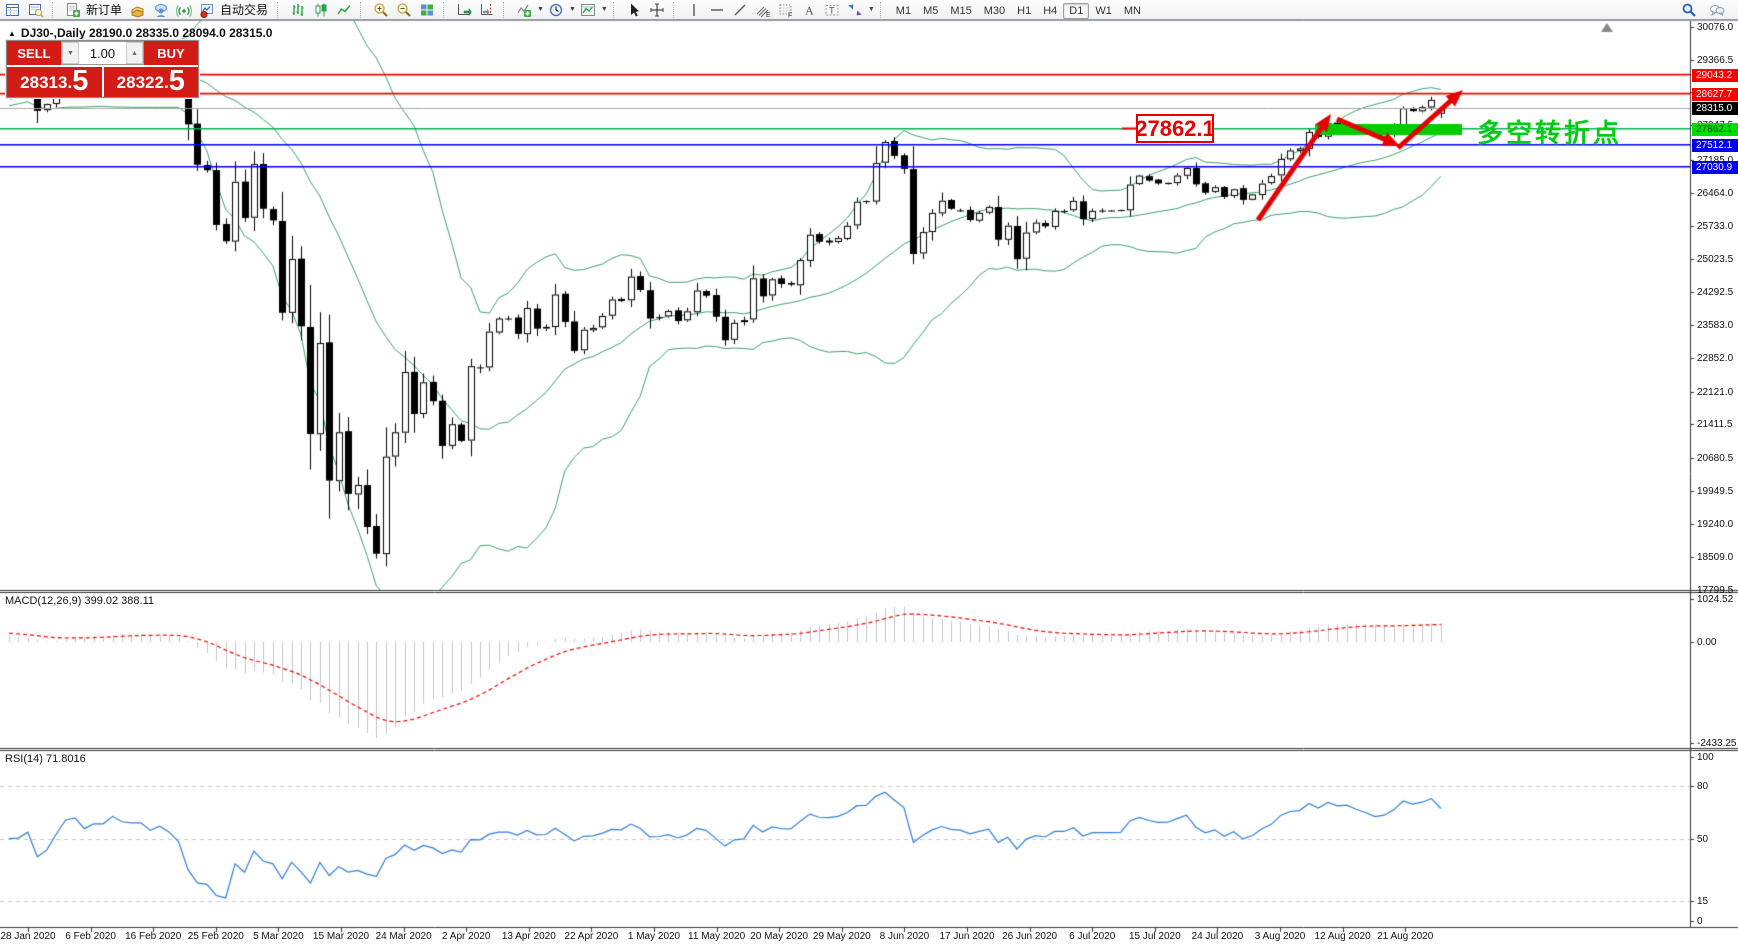  Describe the element at coordinates (215, 936) in the screenshot. I see `date-axis-label: 25 Feb 2020` at that location.